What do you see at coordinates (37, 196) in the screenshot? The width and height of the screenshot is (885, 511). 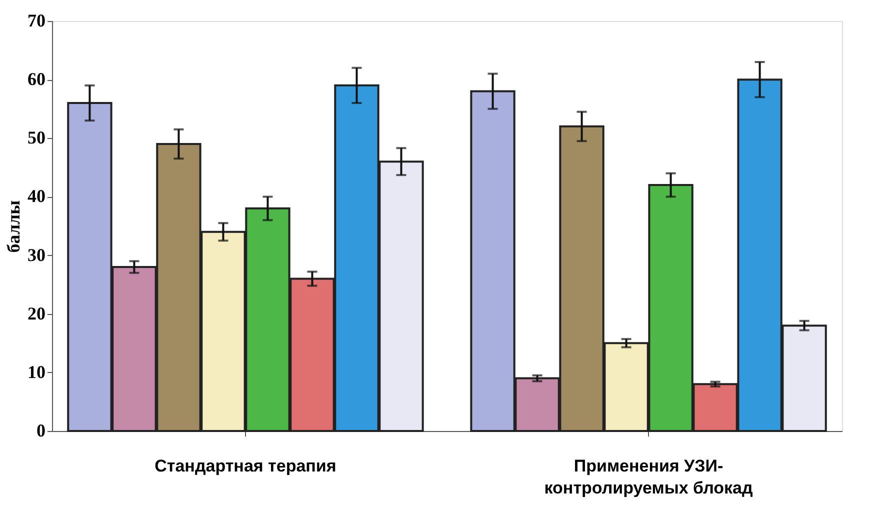 I see `y-tick-label: 40` at bounding box center [37, 196].